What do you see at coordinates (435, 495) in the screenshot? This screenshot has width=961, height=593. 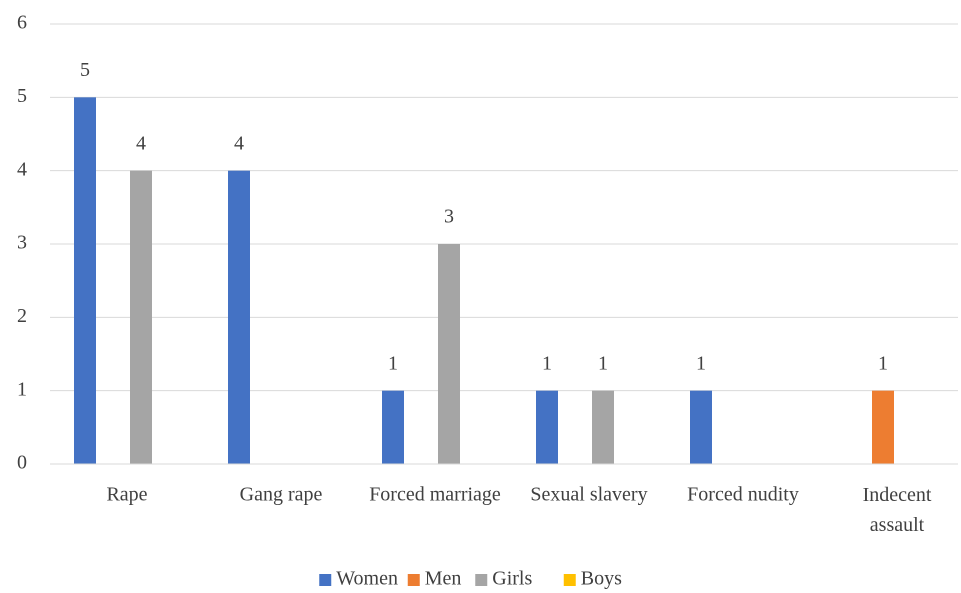 I see `x-tick-label: Forced marriage` at bounding box center [435, 495].